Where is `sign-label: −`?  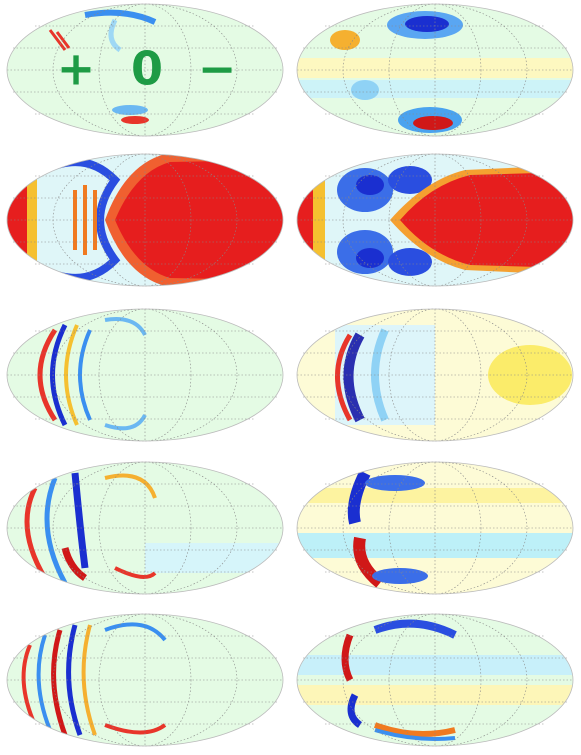 sign-label: − is located at coordinates (217, 69).